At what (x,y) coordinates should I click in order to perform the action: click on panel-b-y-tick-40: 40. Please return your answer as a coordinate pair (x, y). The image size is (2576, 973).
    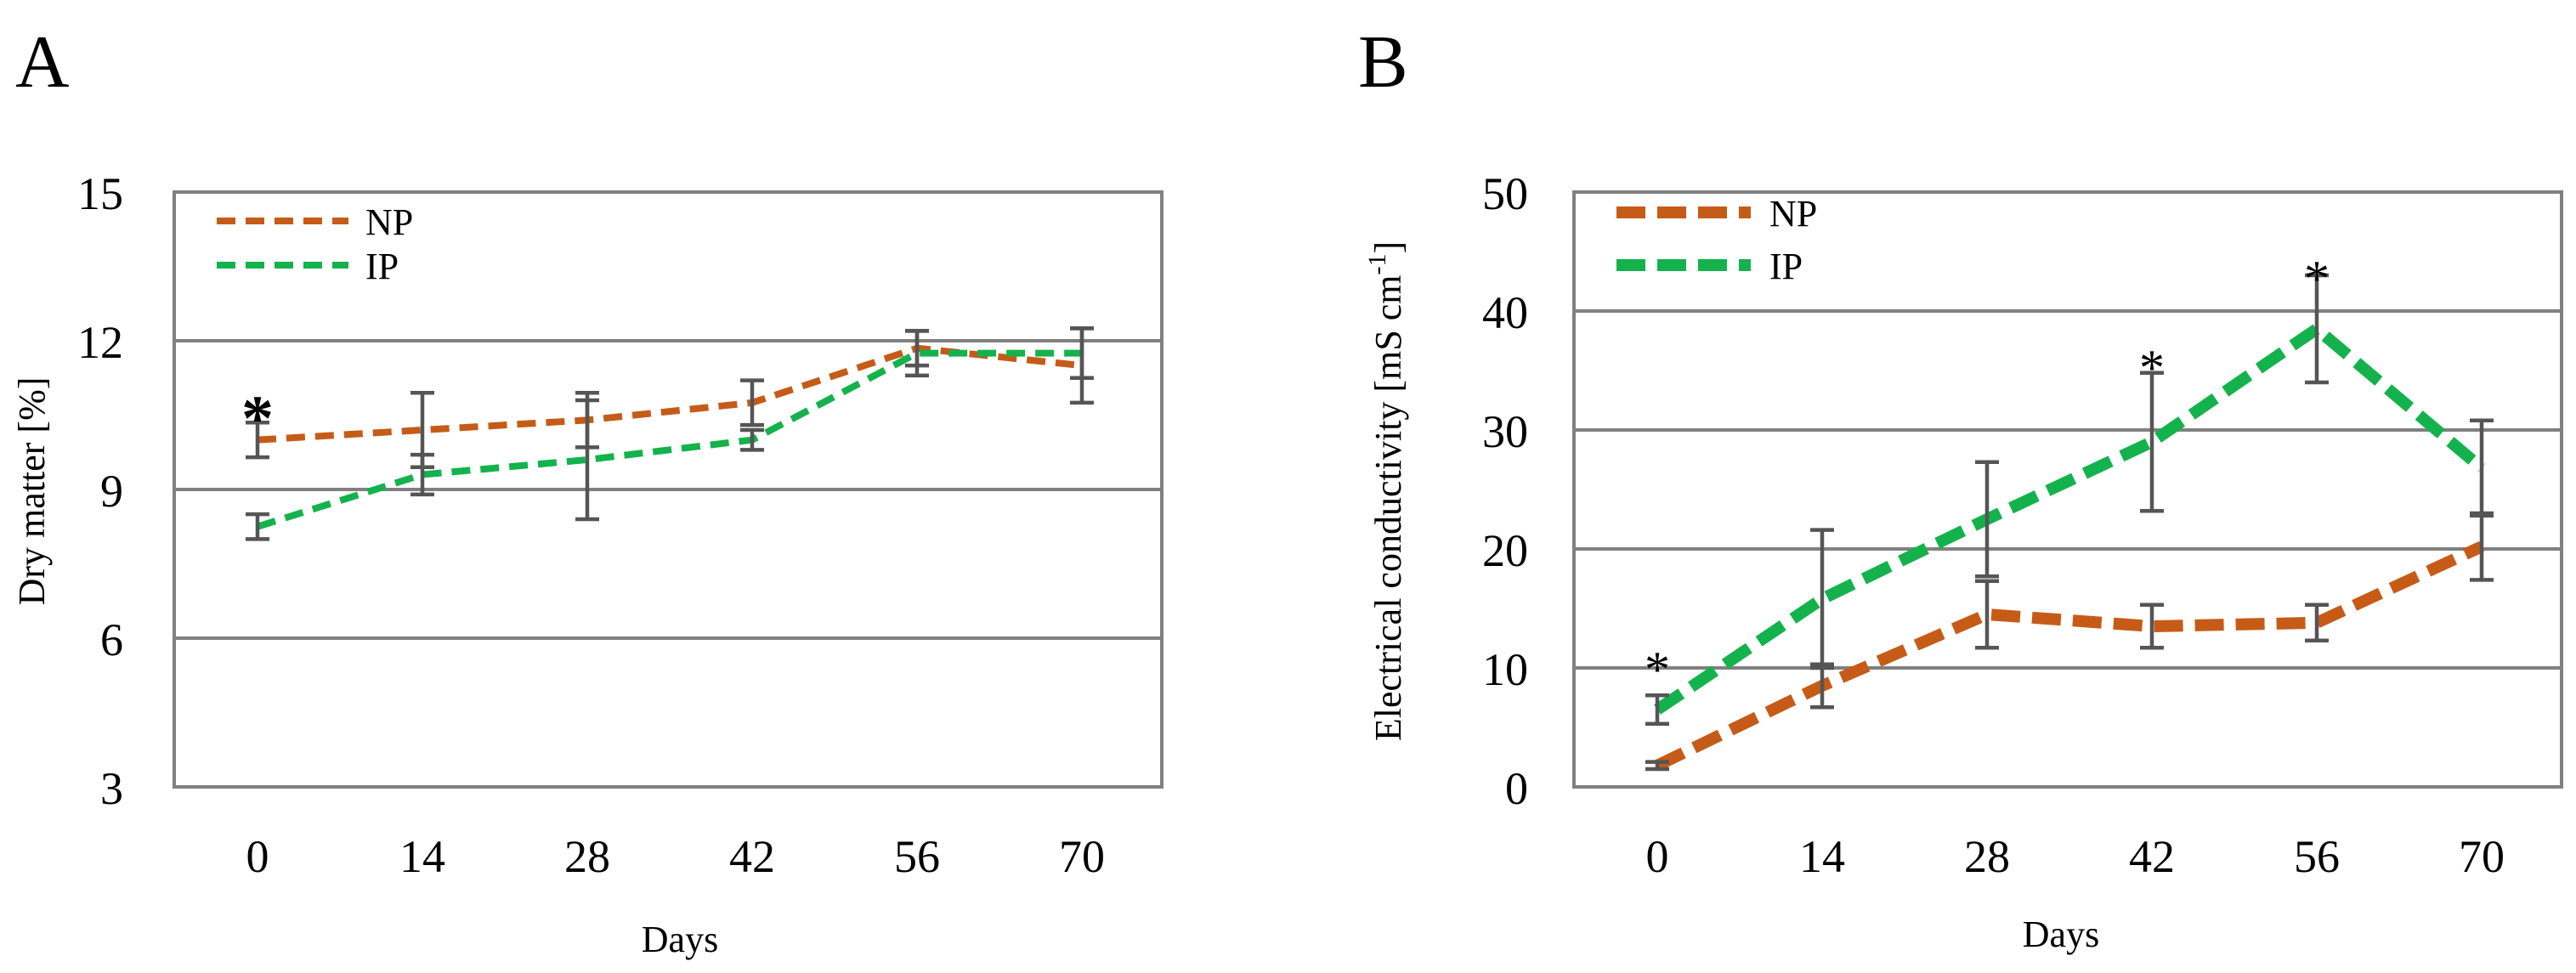
    Looking at the image, I should click on (1505, 312).